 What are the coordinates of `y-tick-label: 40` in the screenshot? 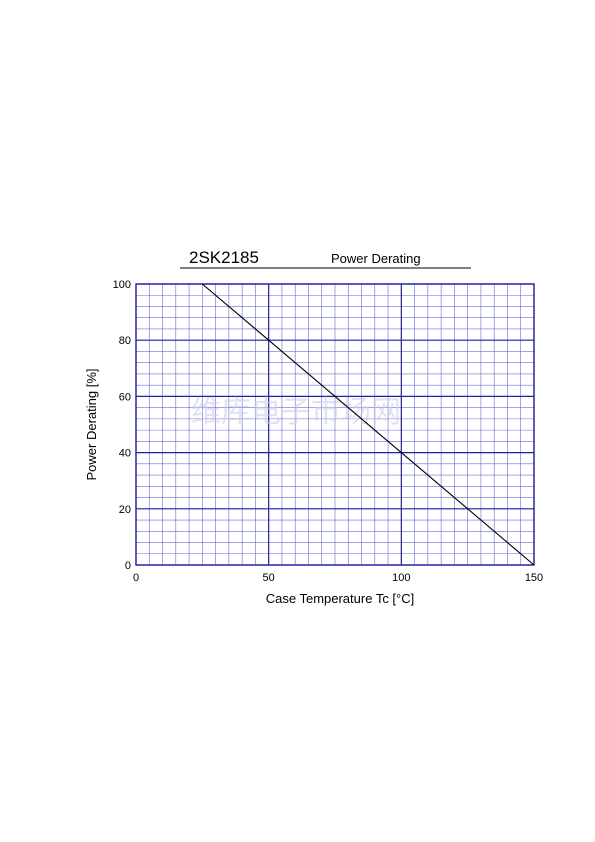 It's located at (125, 454).